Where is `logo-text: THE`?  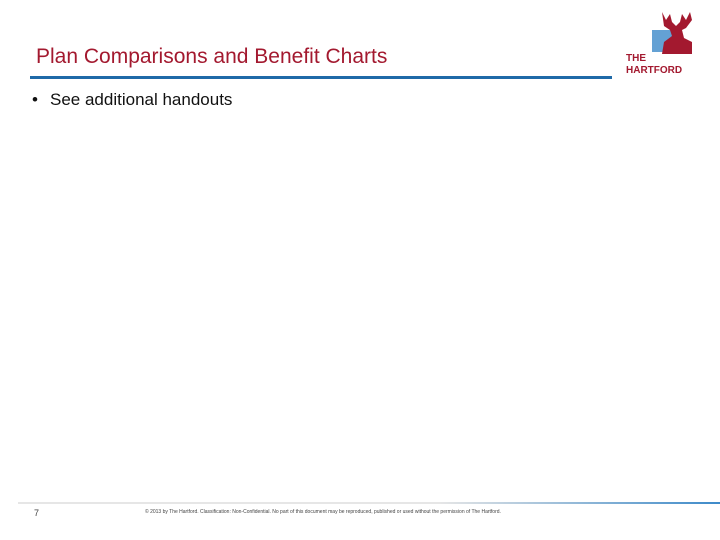 logo-text: THE is located at coordinates (636, 58).